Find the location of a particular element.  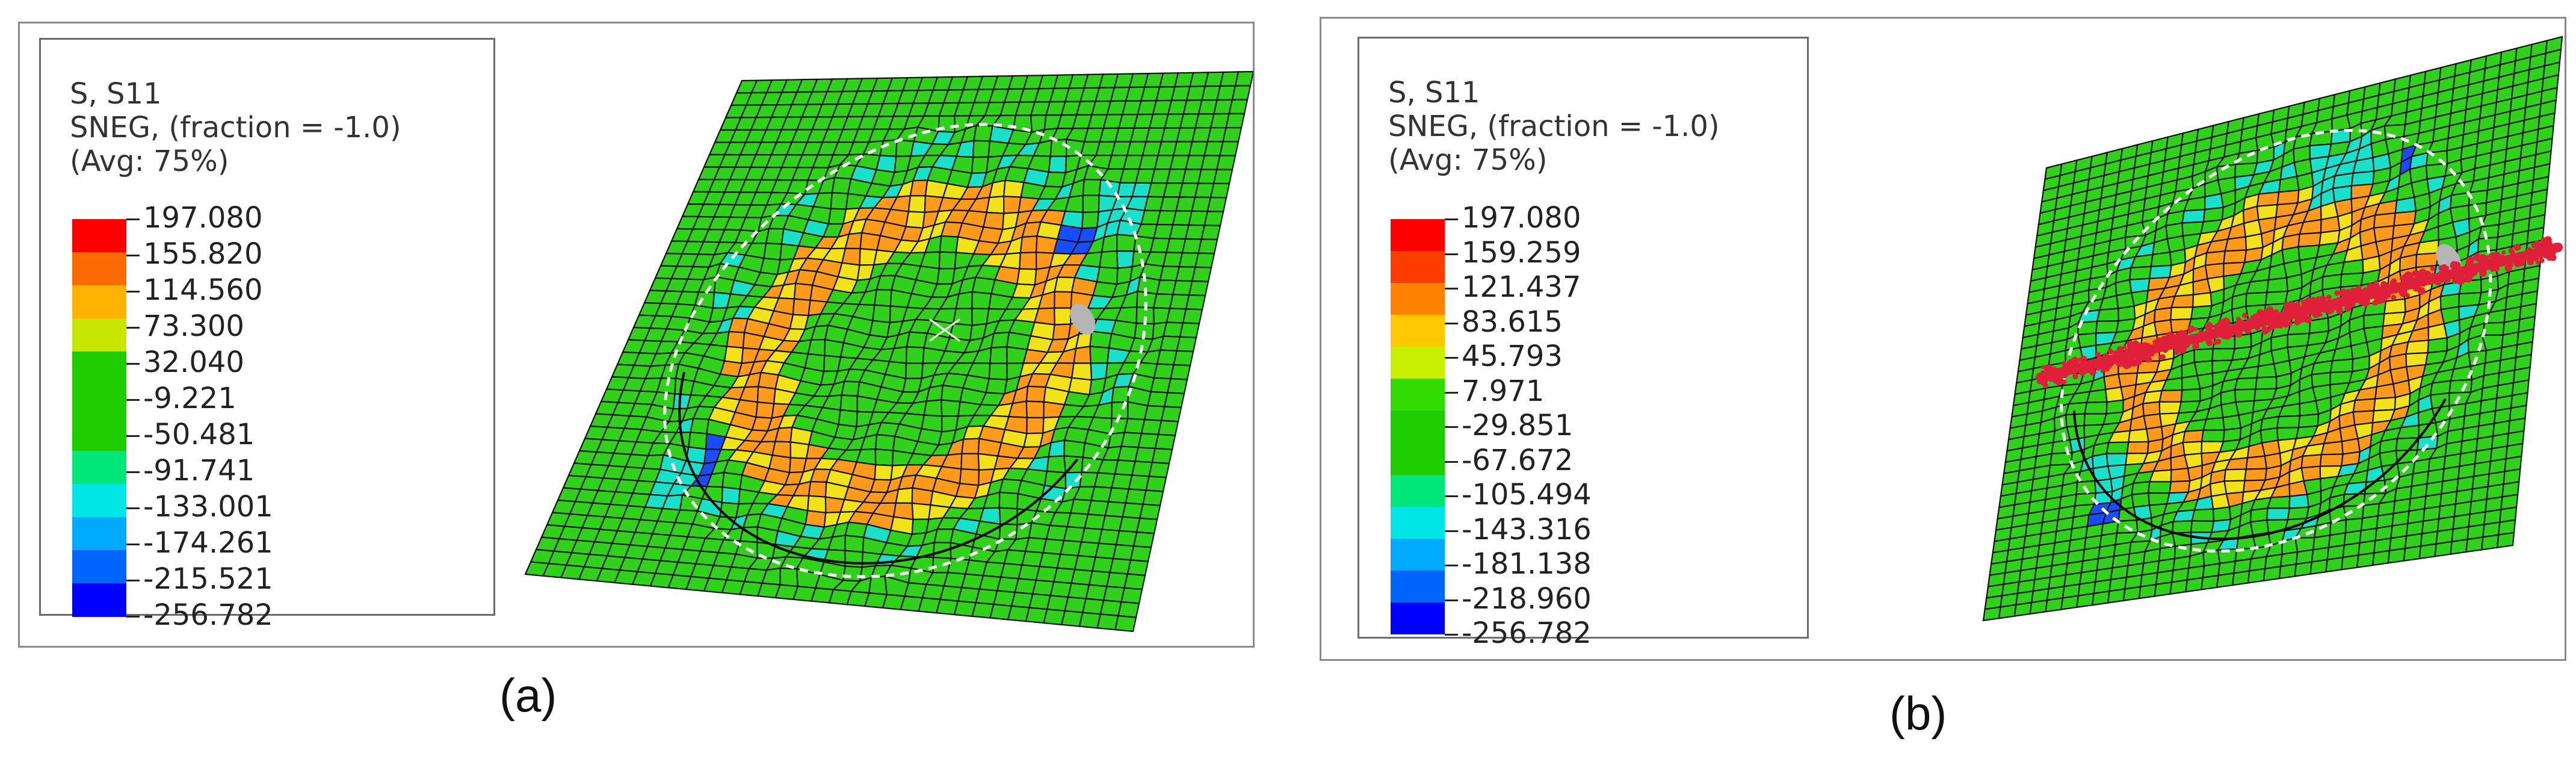

colorbar-label-a-5: -9.221 is located at coordinates (189, 398).